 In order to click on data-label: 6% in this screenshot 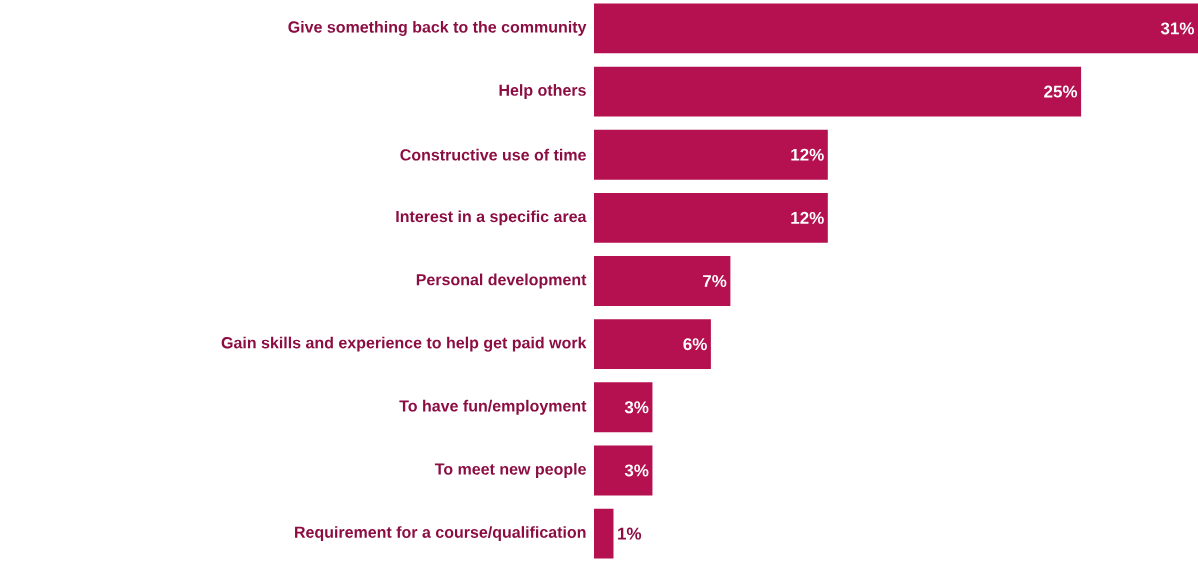, I will do `click(695, 344)`.